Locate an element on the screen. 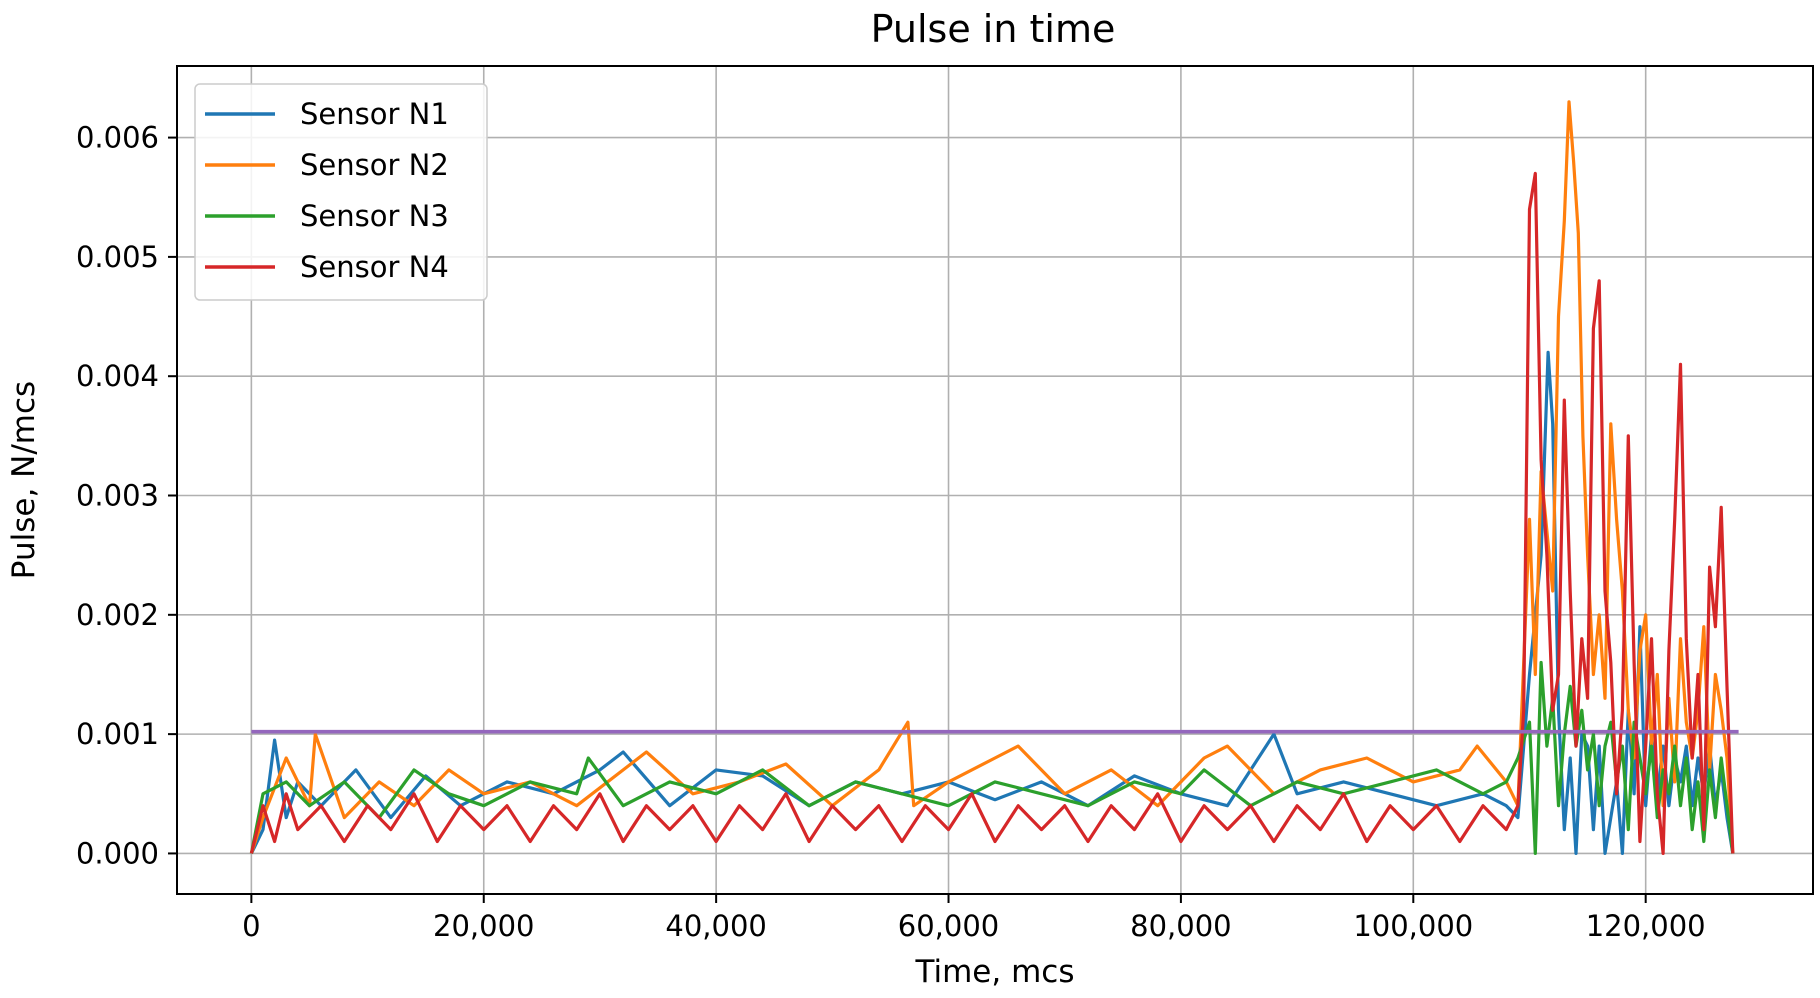 This screenshot has width=1820, height=998. y-tick-label: 0.004 is located at coordinates (117, 376).